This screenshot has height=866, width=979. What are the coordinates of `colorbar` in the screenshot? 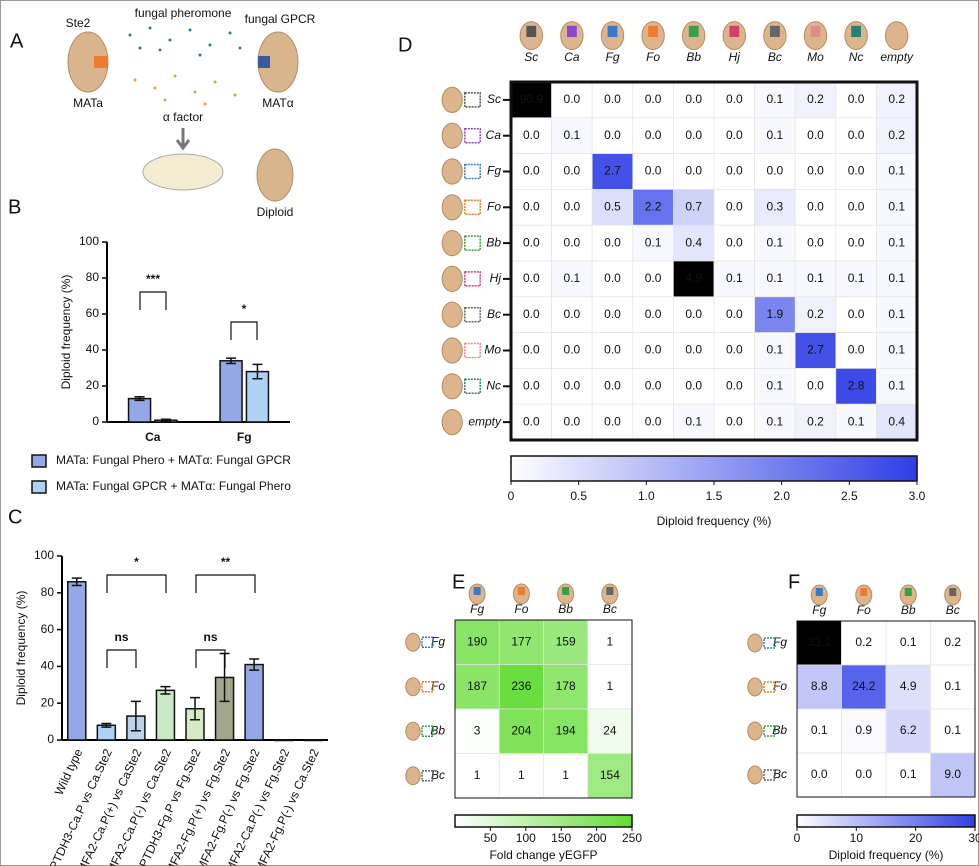 It's located at (543, 821).